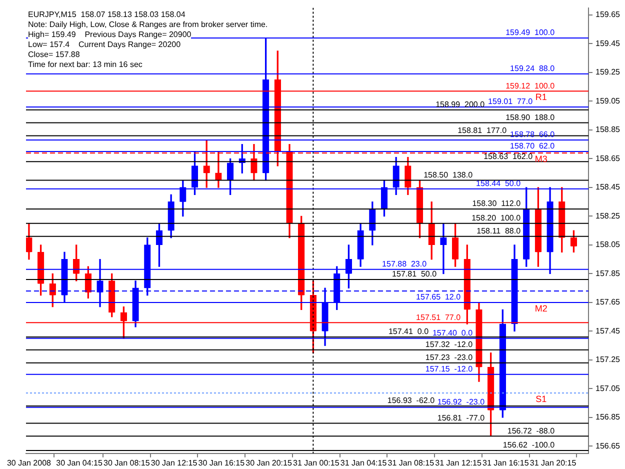 This screenshot has width=625, height=469. Describe the element at coordinates (79, 463) in the screenshot. I see `x-tick-label: 30 Jan 04:15` at that location.